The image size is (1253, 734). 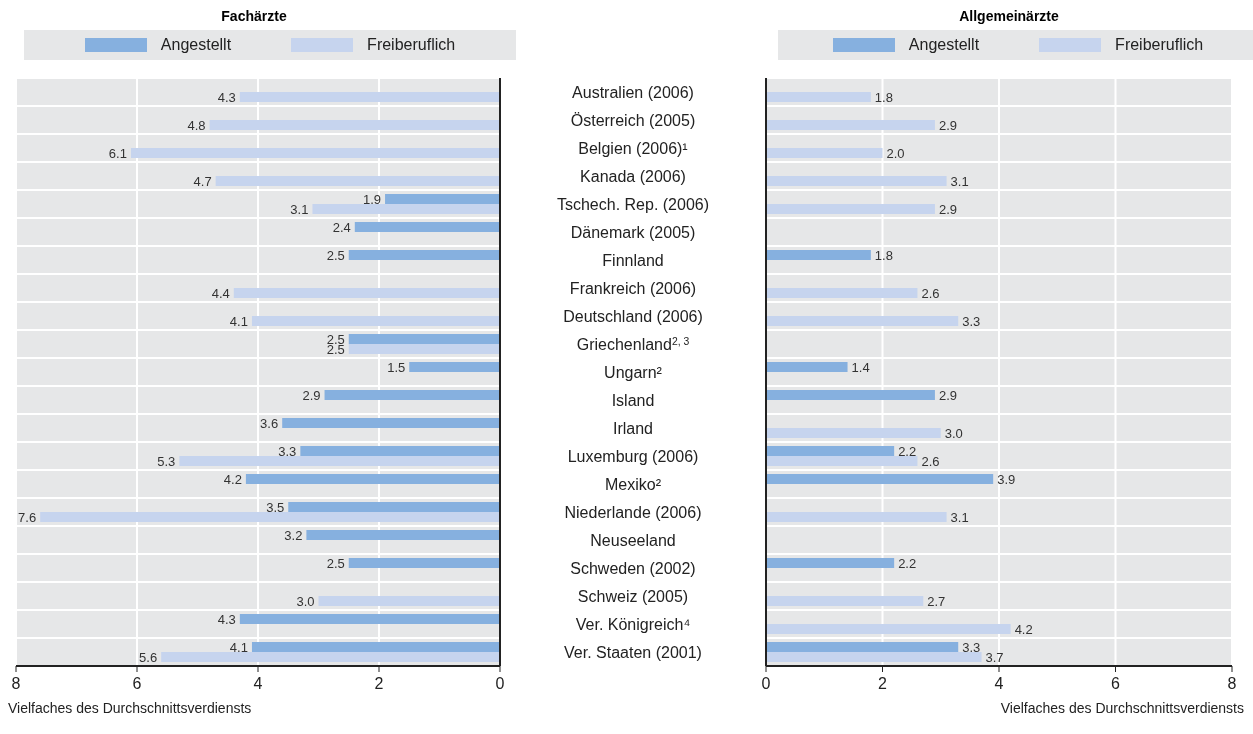 I want to click on data-label: 1.9, so click(x=372, y=199).